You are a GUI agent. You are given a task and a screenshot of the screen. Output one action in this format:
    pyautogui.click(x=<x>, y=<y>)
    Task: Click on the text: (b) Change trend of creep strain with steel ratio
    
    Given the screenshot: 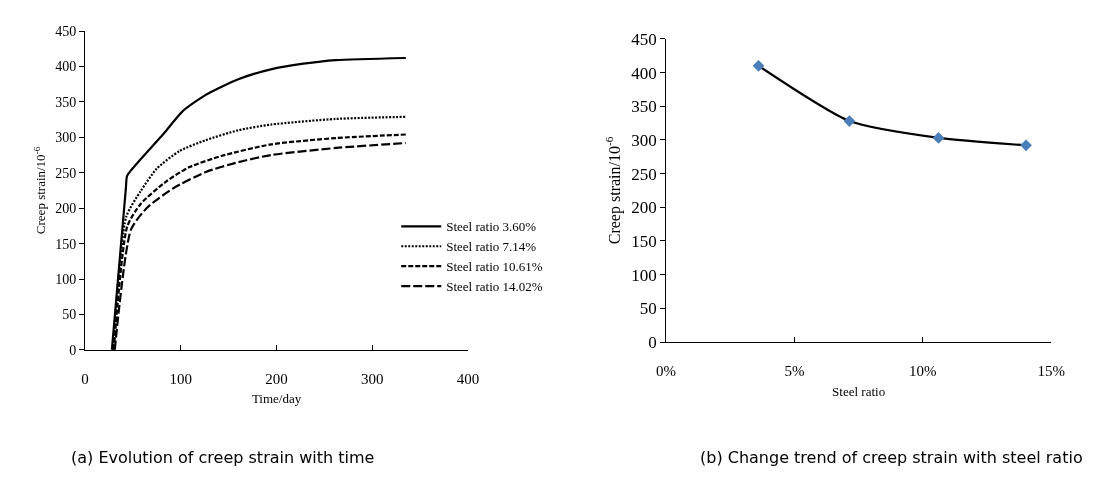 What is the action you would take?
    pyautogui.click(x=891, y=457)
    